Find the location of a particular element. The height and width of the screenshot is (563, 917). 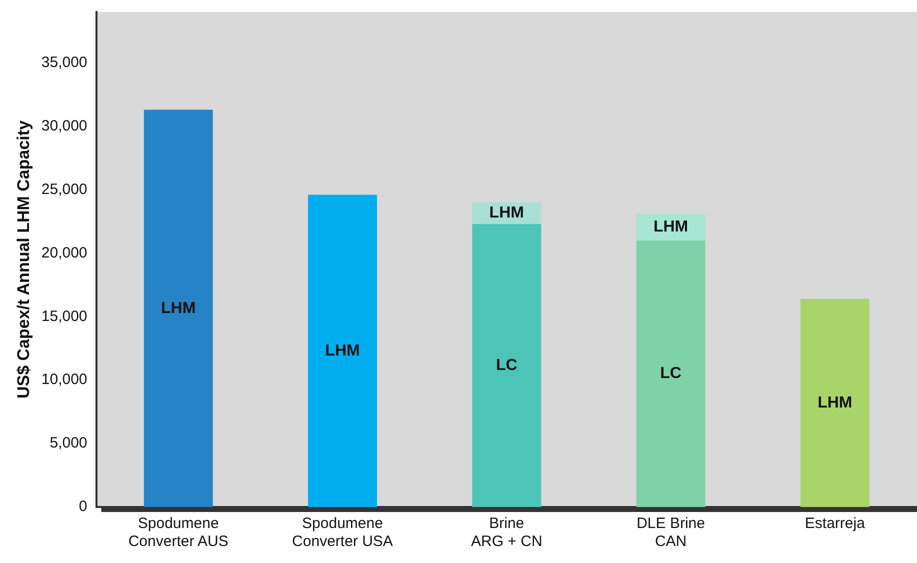

y-tick-label: 10,000 is located at coordinates (64, 379).